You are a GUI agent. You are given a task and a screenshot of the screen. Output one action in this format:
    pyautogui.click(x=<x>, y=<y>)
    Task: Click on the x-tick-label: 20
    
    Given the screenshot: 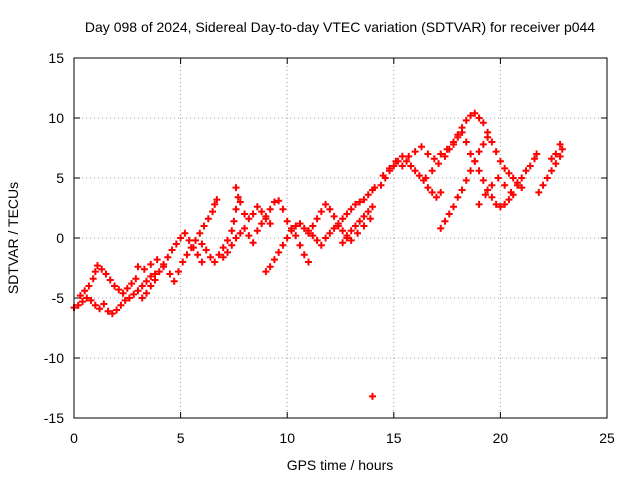 What is the action you would take?
    pyautogui.click(x=501, y=438)
    